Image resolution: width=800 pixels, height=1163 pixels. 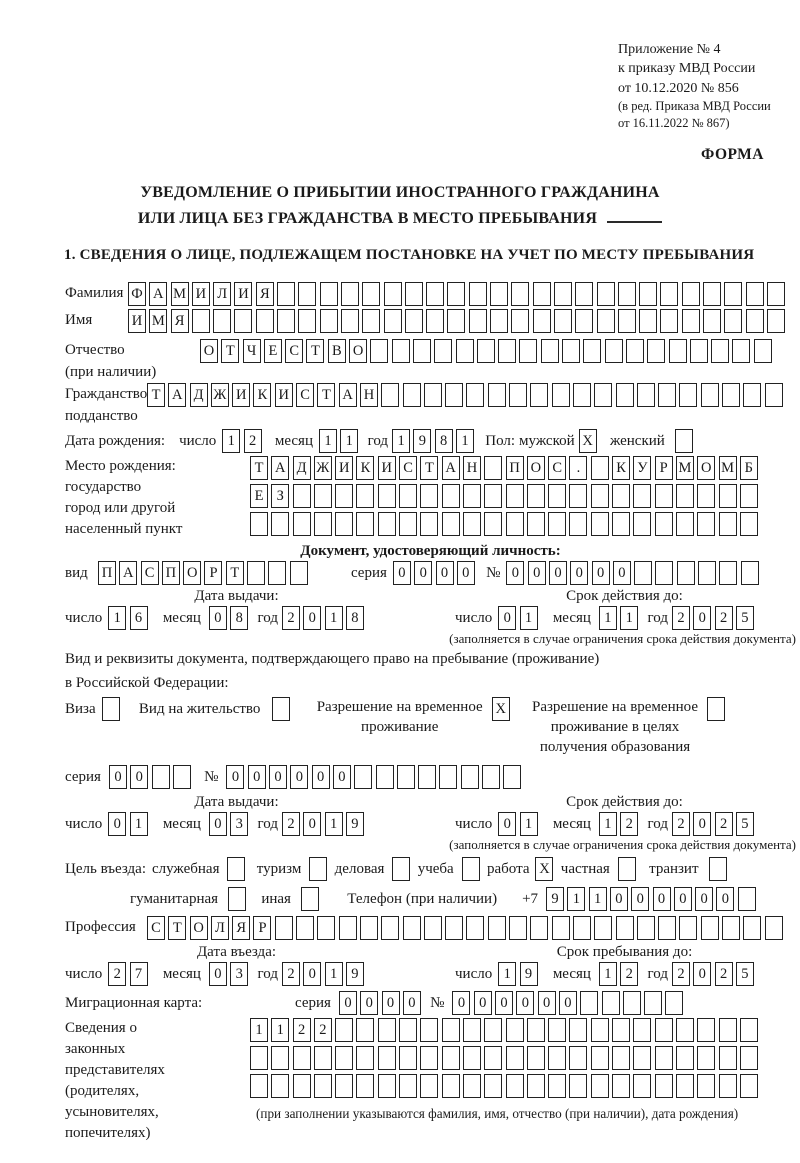 I want to click on char-box: М, so click(x=684, y=468).